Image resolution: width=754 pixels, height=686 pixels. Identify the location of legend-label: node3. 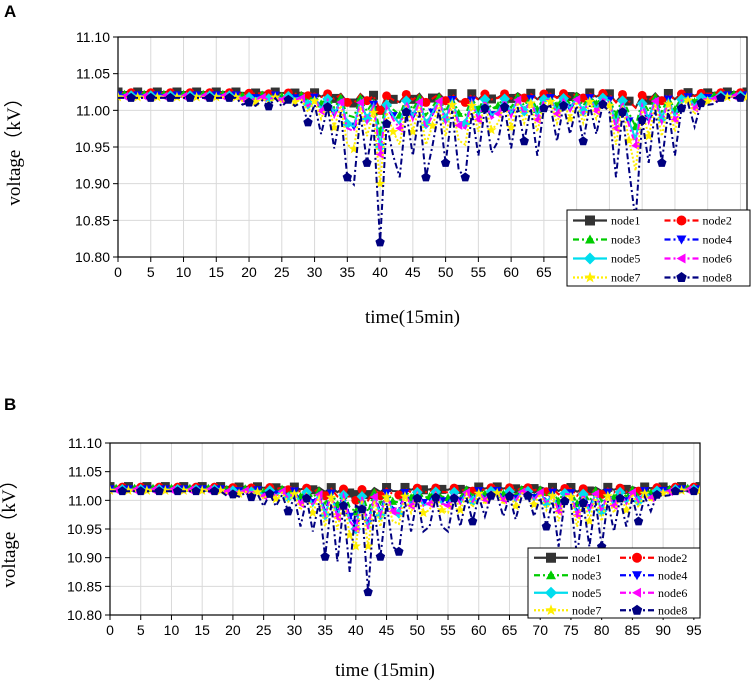
(586, 575).